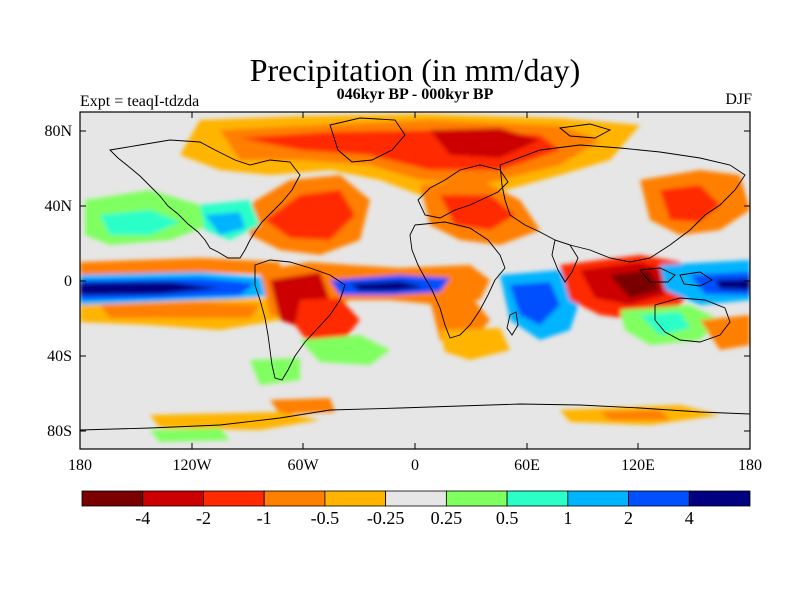 This screenshot has height=600, width=800. Describe the element at coordinates (738, 99) in the screenshot. I see `season-label: DJF` at that location.